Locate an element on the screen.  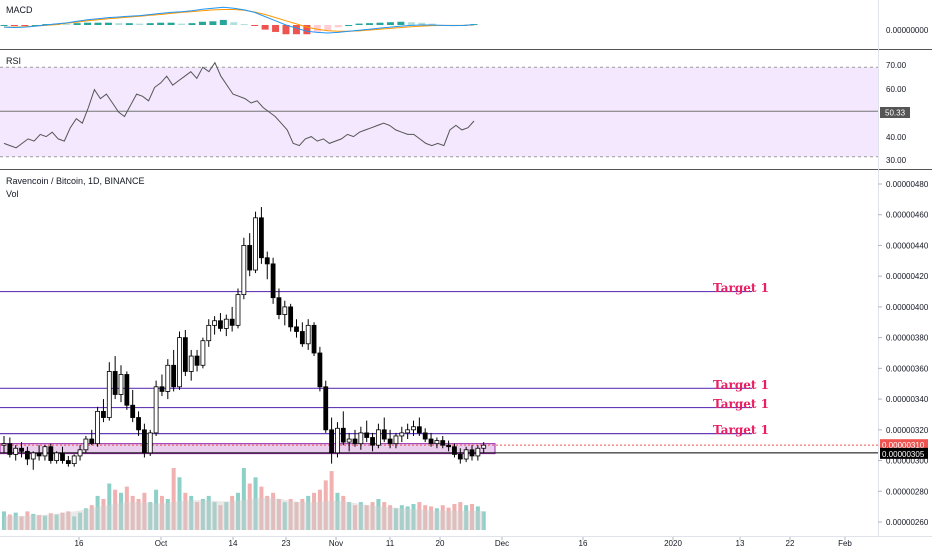
price-tick-label: 0.00000300 is located at coordinates (907, 461).